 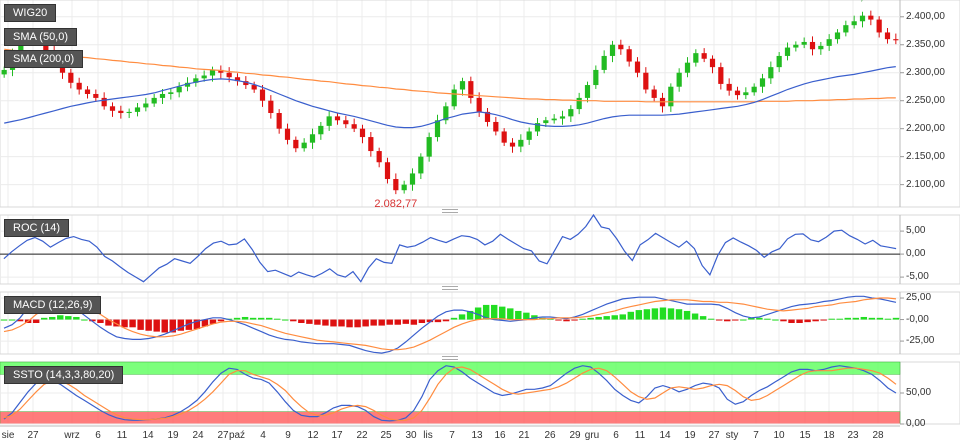 I want to click on xtick-label: 29, so click(x=575, y=435).